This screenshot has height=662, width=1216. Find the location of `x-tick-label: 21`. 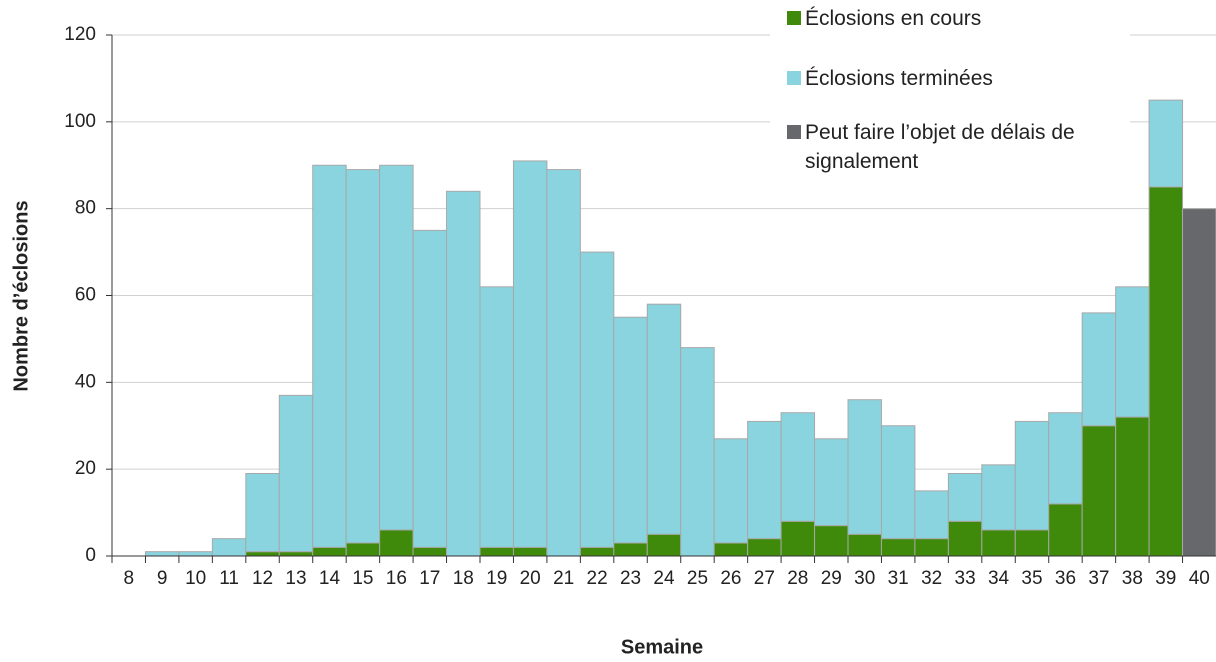

x-tick-label: 21 is located at coordinates (563, 578).